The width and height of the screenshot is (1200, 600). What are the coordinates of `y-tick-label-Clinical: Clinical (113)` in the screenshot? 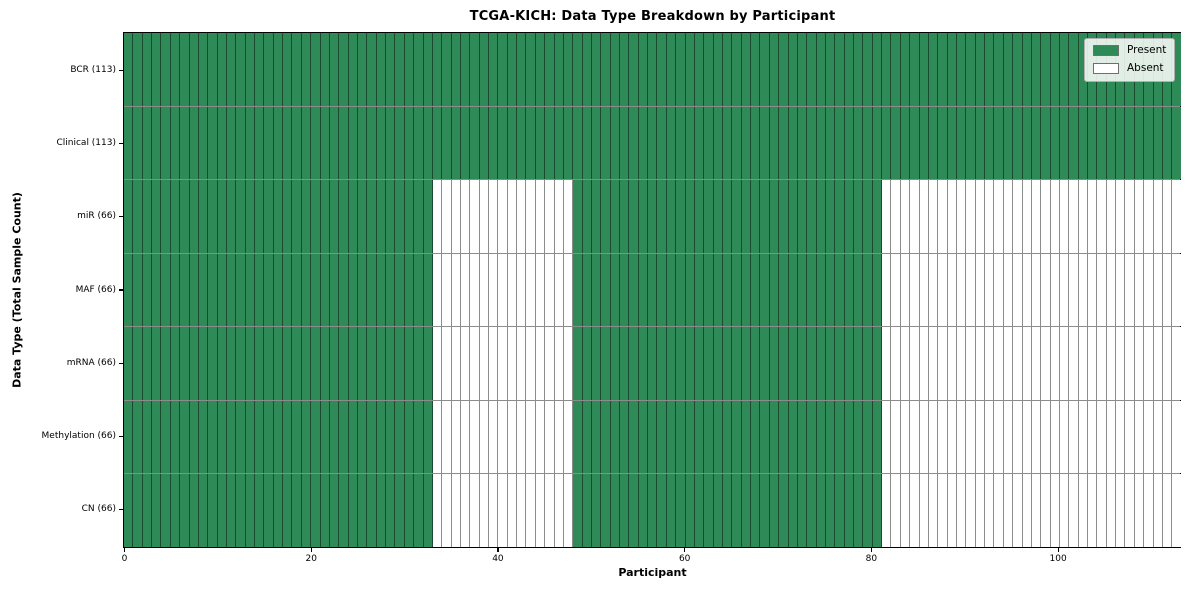 It's located at (86, 142).